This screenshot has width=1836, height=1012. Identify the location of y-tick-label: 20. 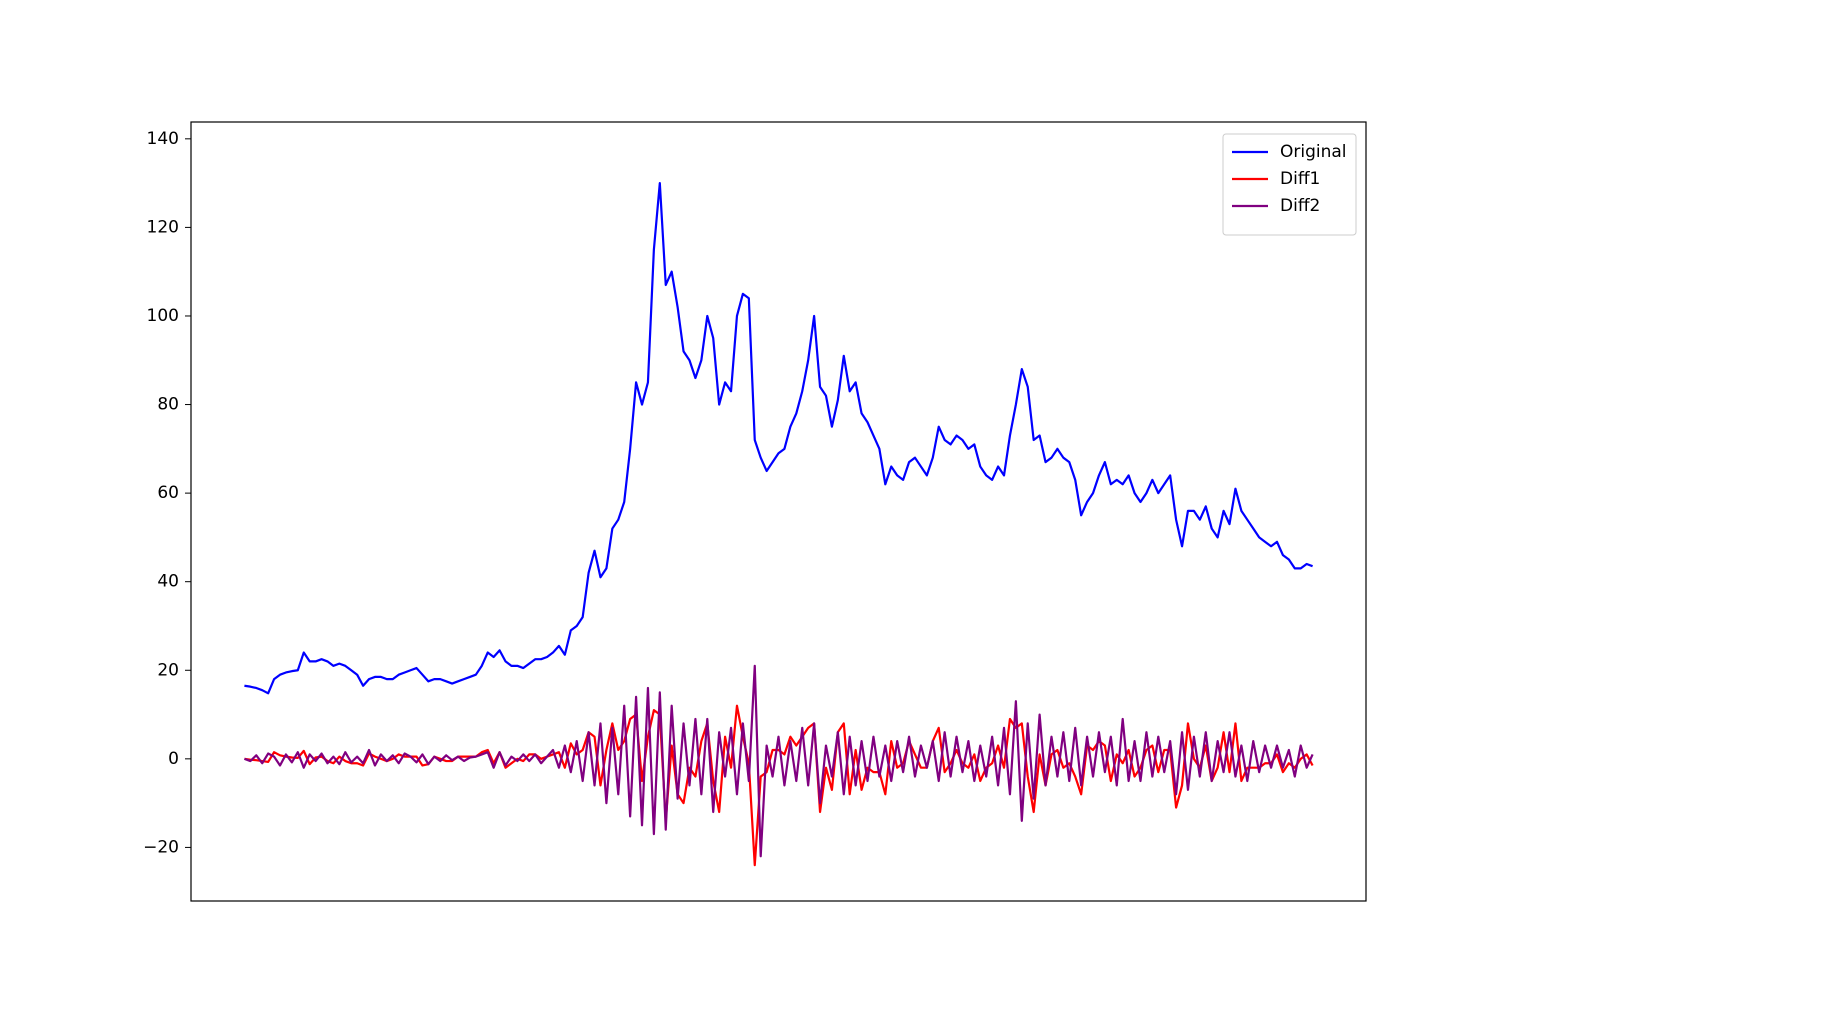
(168, 670).